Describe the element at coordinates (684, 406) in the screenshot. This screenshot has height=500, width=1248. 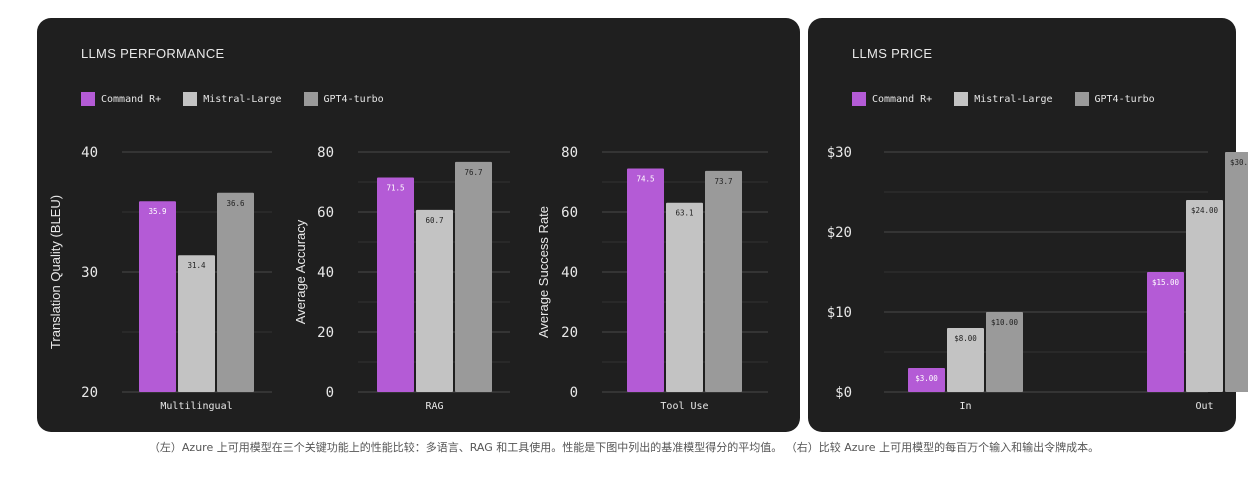
I see `x-tick-label: Tool Use` at that location.